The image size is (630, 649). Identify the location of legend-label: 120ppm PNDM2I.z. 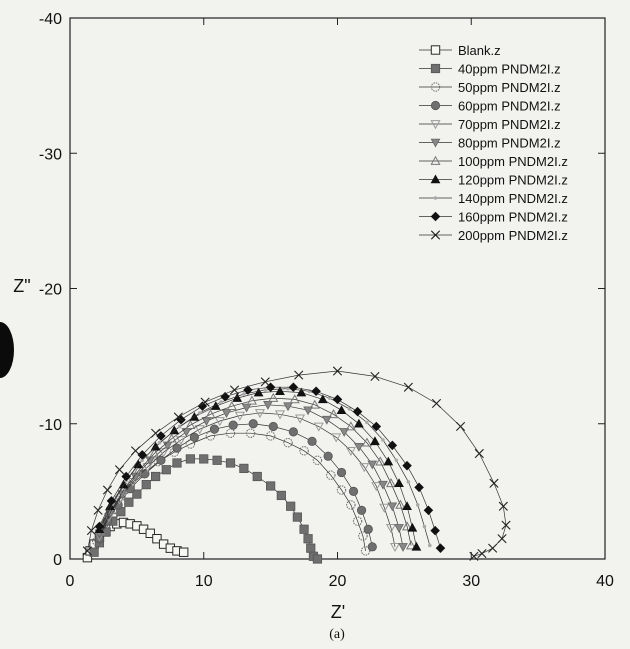
(513, 180).